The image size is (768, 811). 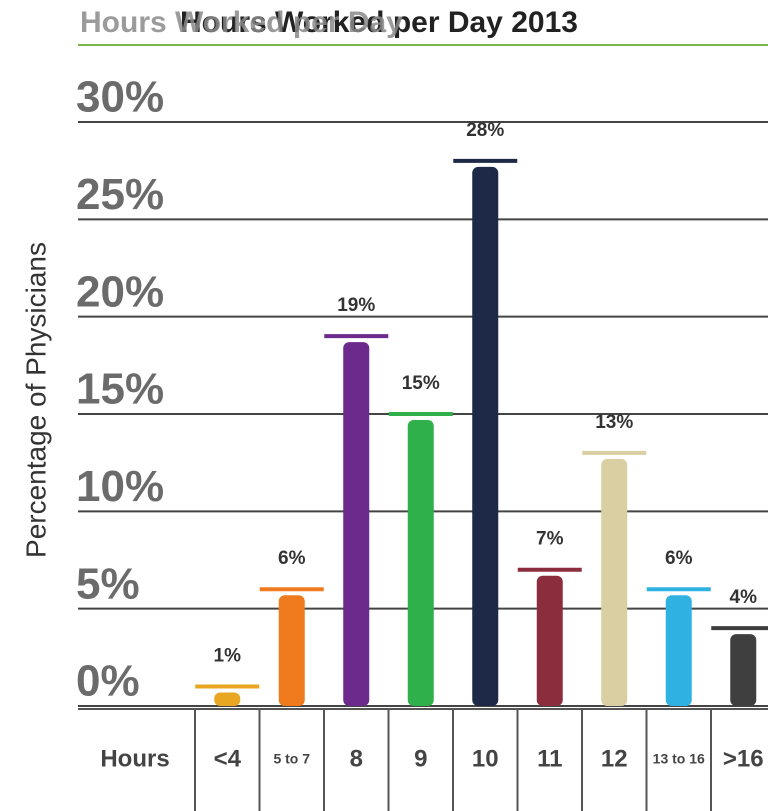 What do you see at coordinates (120, 194) in the screenshot?
I see `y-tick-label: 25%` at bounding box center [120, 194].